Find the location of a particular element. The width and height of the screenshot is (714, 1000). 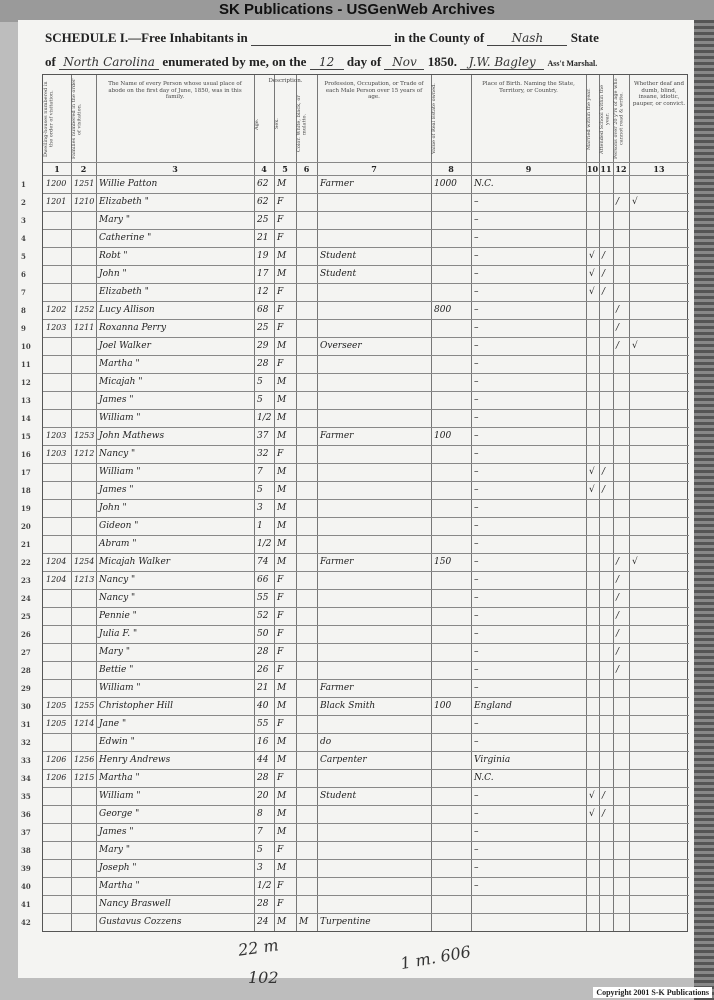

line-number: 6 is located at coordinates (23, 274).